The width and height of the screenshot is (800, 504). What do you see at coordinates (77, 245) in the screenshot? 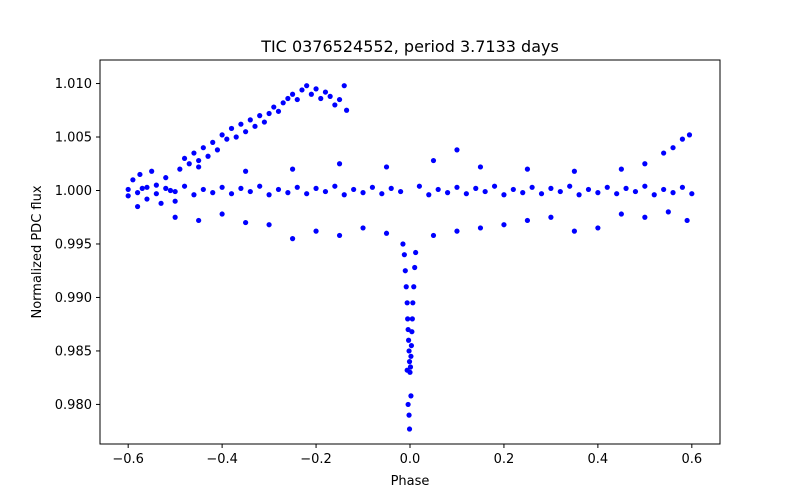
I see `y-axis: 0.980 0.985 0.990 0.995 1.000 1.005 1.010` at bounding box center [77, 245].